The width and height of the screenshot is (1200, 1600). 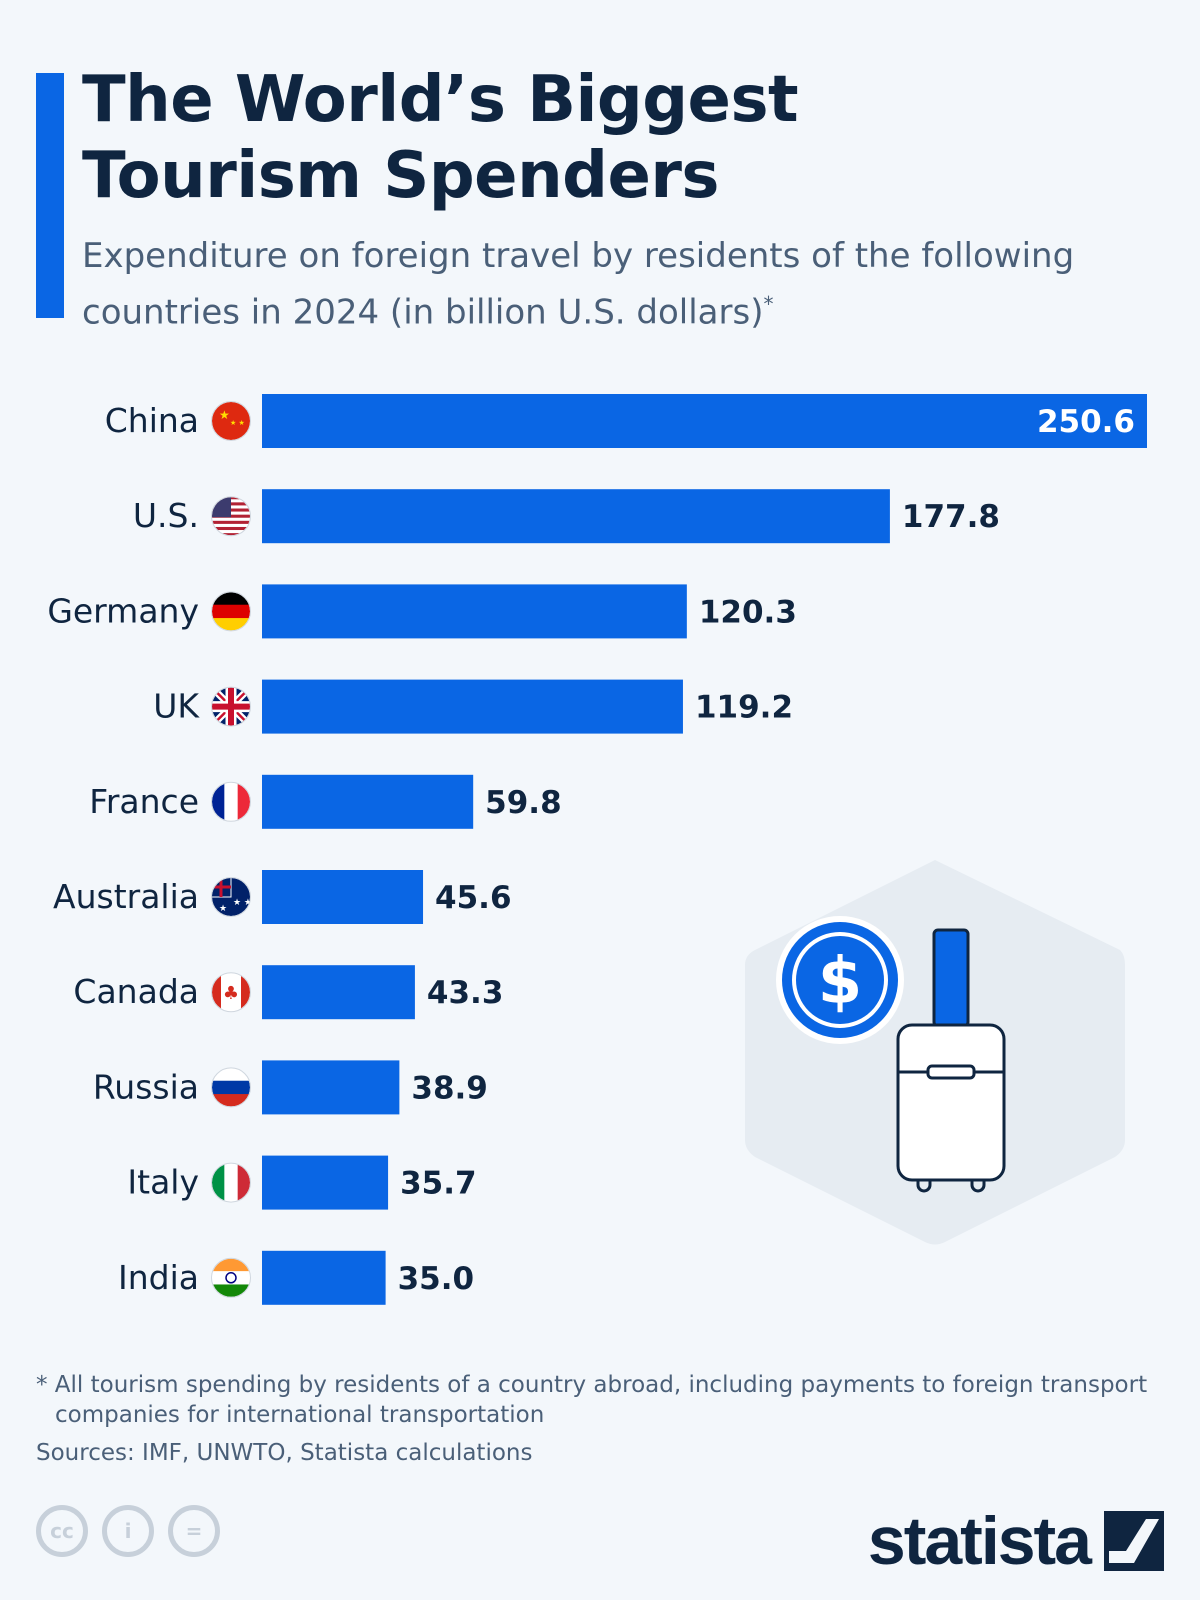 I want to click on bar-row-india: India 35.0, so click(x=296, y=1277).